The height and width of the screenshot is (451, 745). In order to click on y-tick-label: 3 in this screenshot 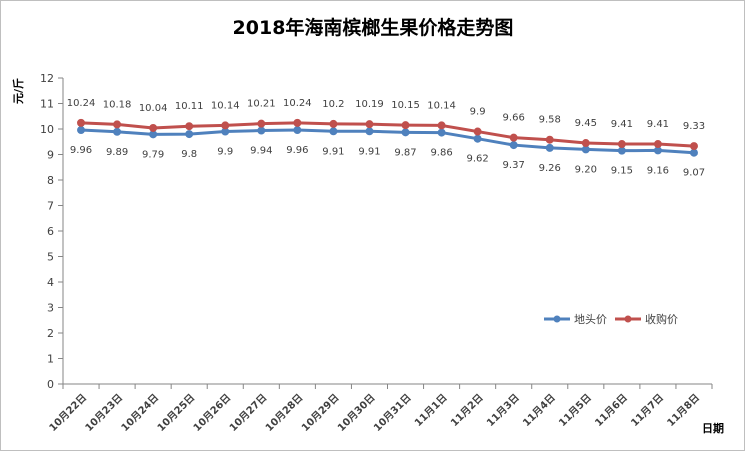, I will do `click(50, 308)`.